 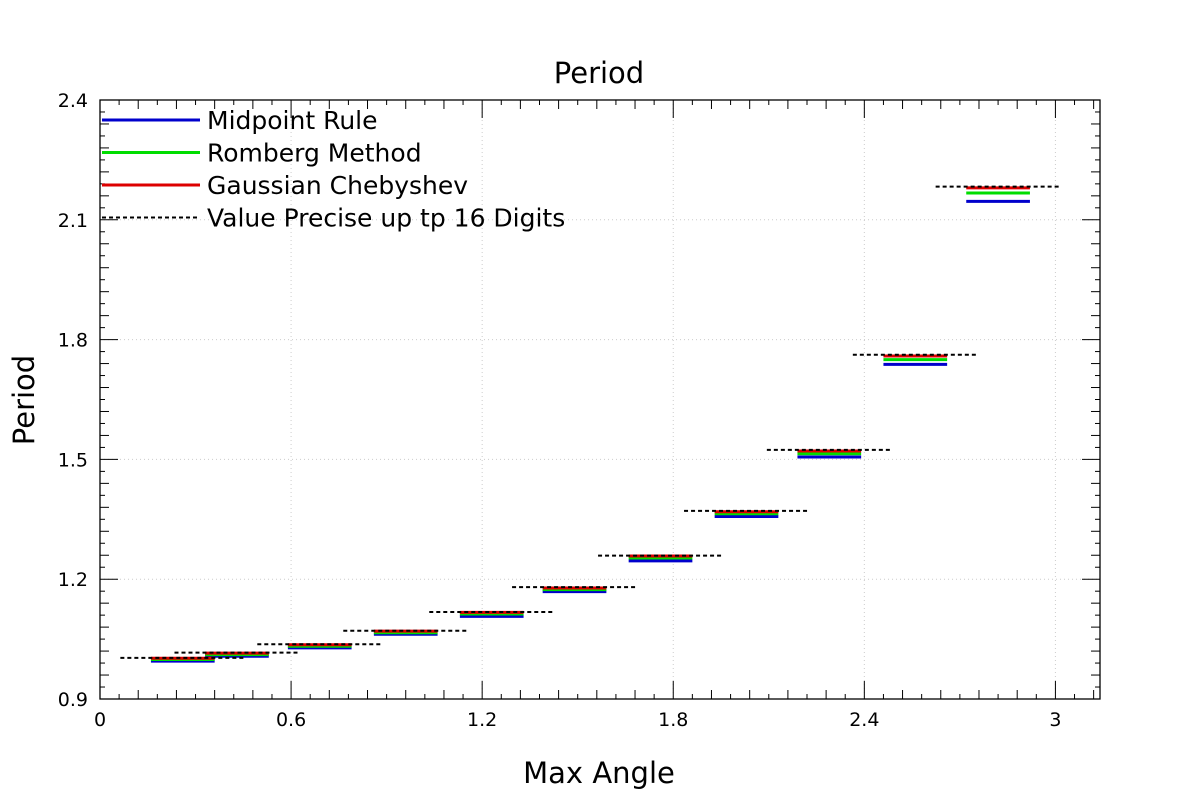 What do you see at coordinates (314, 153) in the screenshot?
I see `legend-label: Romberg Method` at bounding box center [314, 153].